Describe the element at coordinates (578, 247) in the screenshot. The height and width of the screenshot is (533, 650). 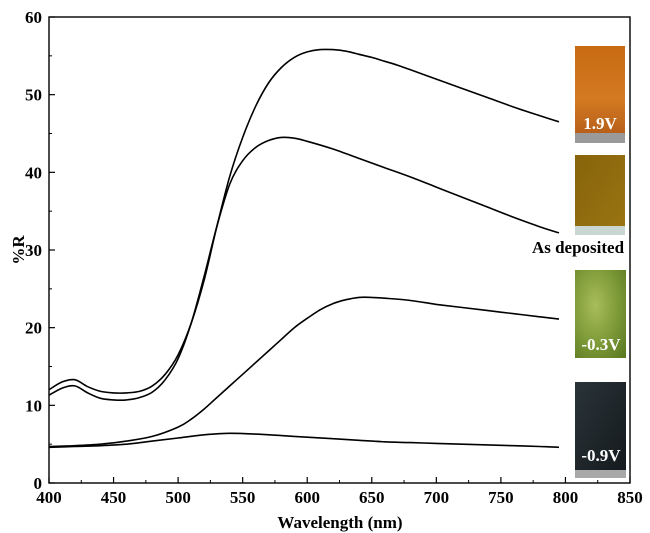
I see `swatch-label-as-deposited: As deposited` at that location.